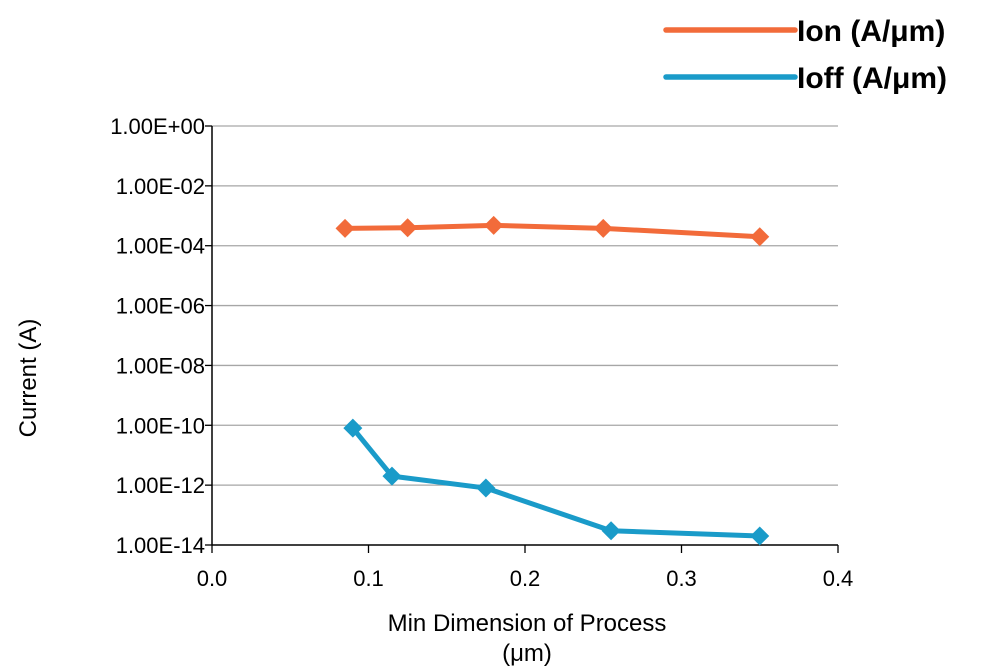 This screenshot has width=1000, height=672. I want to click on y-tick-label: 1.00E-10, so click(160, 425).